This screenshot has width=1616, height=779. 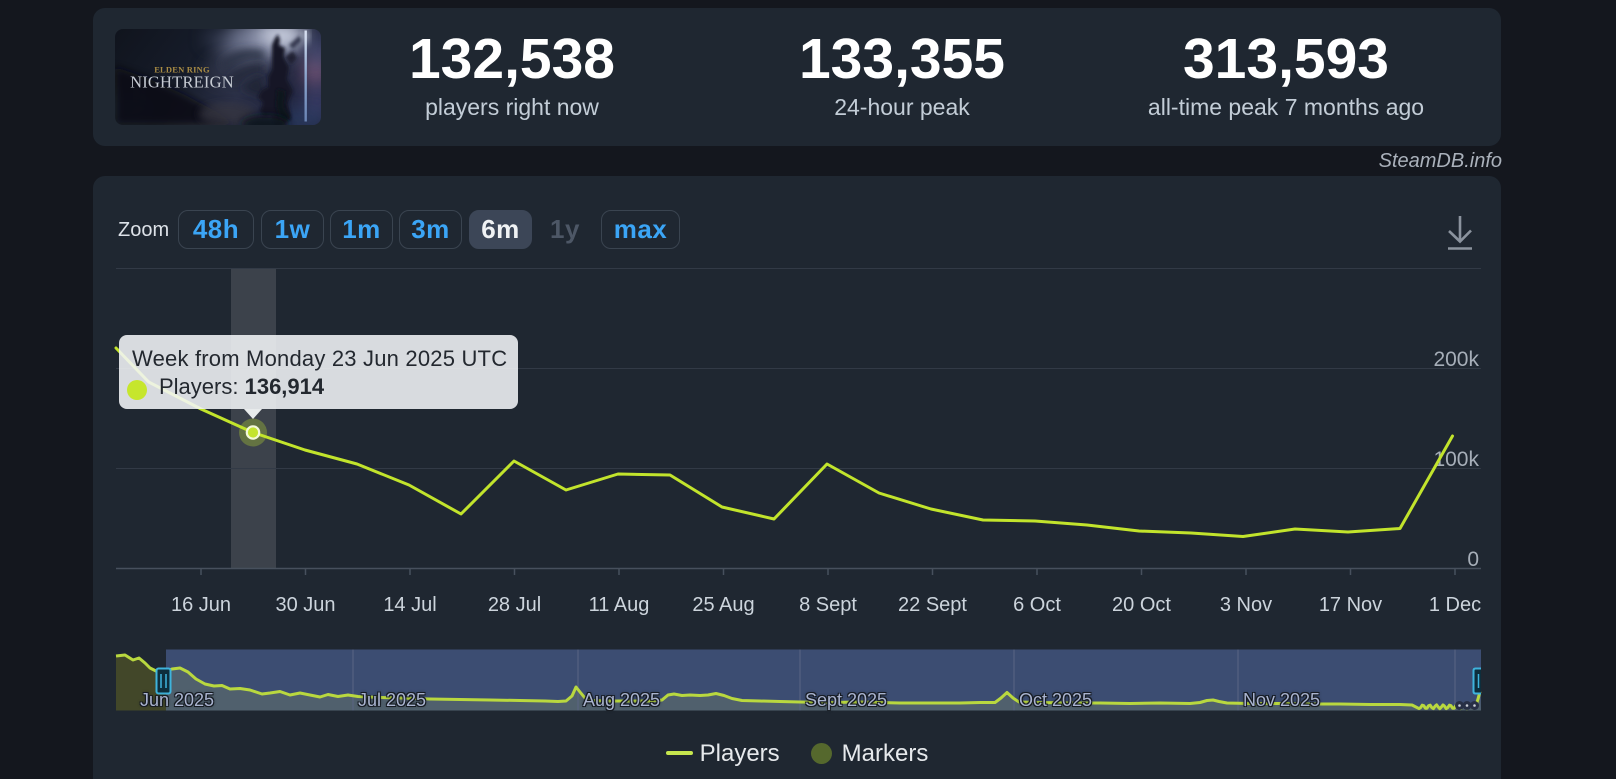 What do you see at coordinates (1455, 605) in the screenshot?
I see `svg-text: 1 Dec` at bounding box center [1455, 605].